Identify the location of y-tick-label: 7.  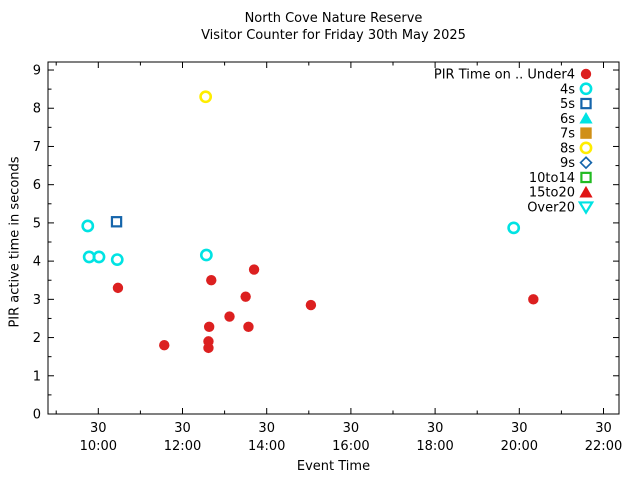
(37, 147).